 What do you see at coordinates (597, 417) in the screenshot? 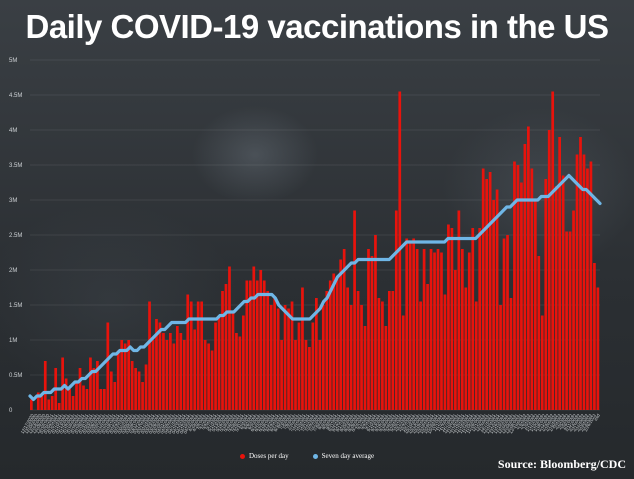
I see `x-tick-label: mid` at bounding box center [597, 417].